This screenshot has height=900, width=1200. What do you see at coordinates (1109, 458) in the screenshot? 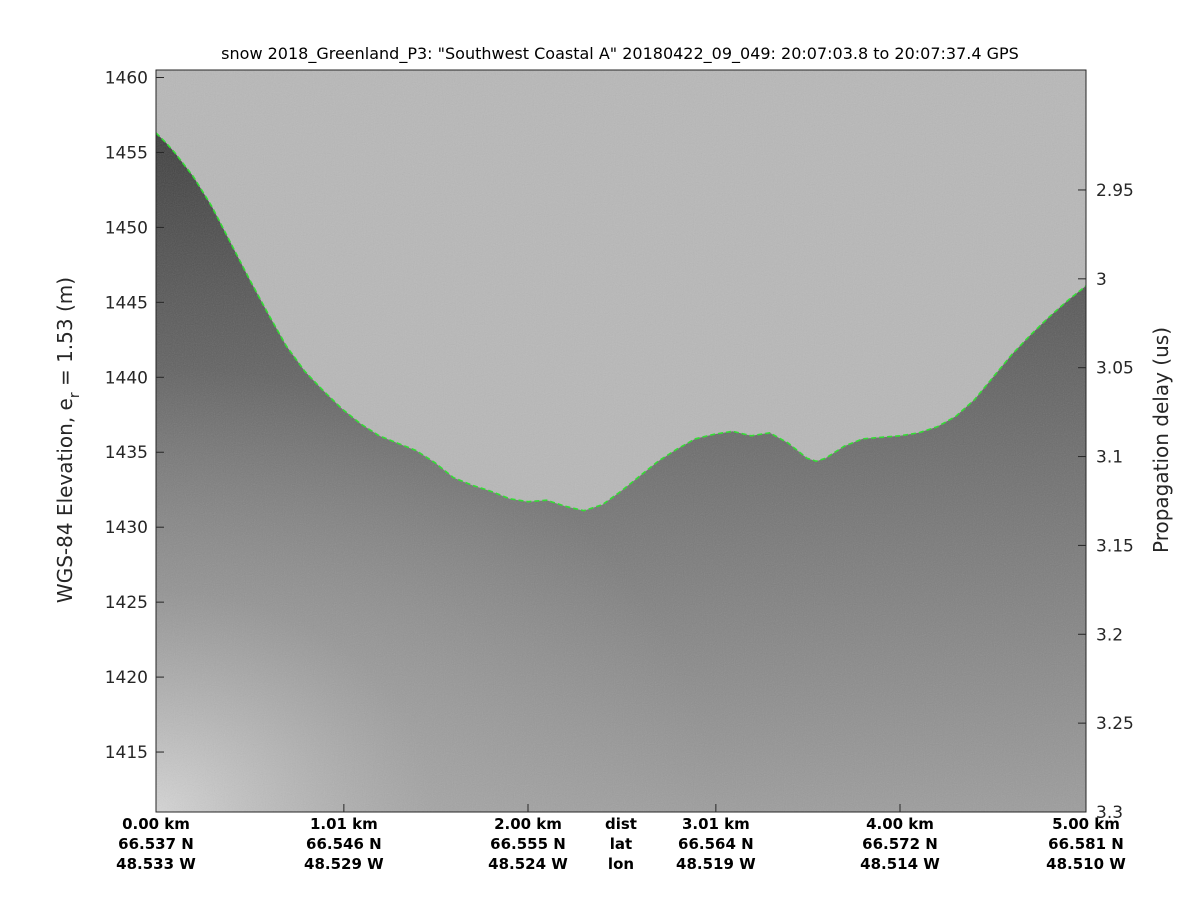
I see `right-tick-label: 3.1` at bounding box center [1109, 458].